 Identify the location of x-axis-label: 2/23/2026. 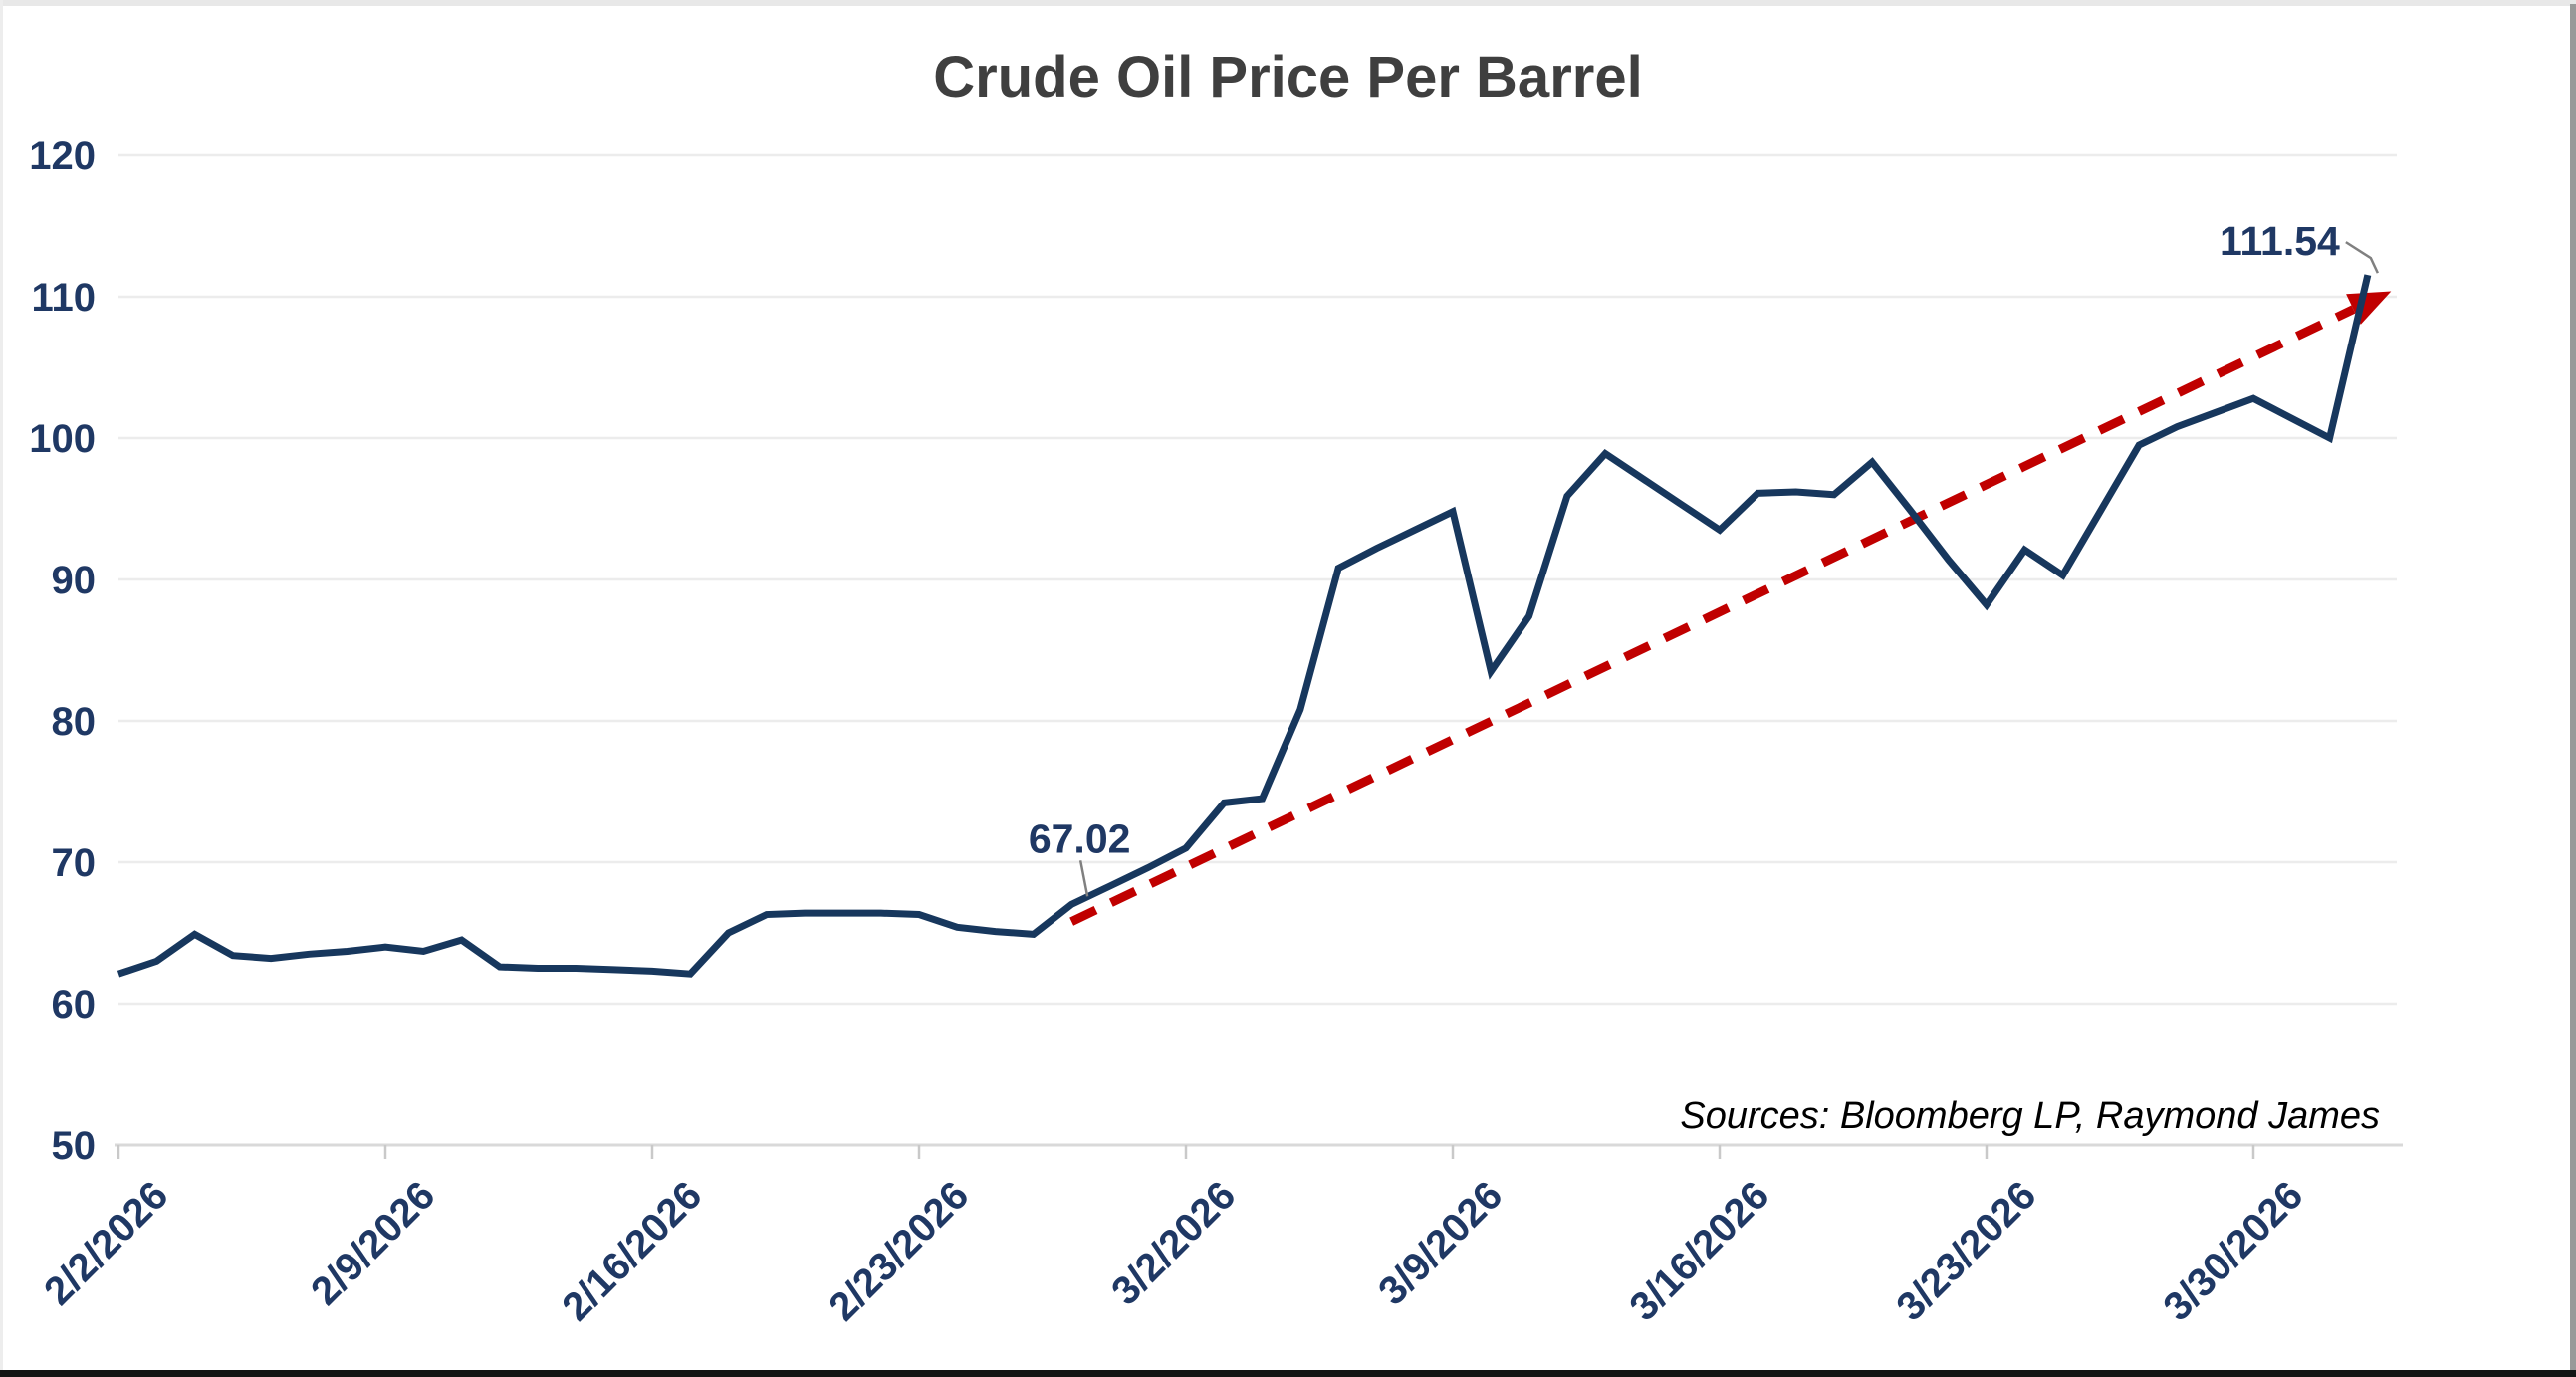
(898, 1251).